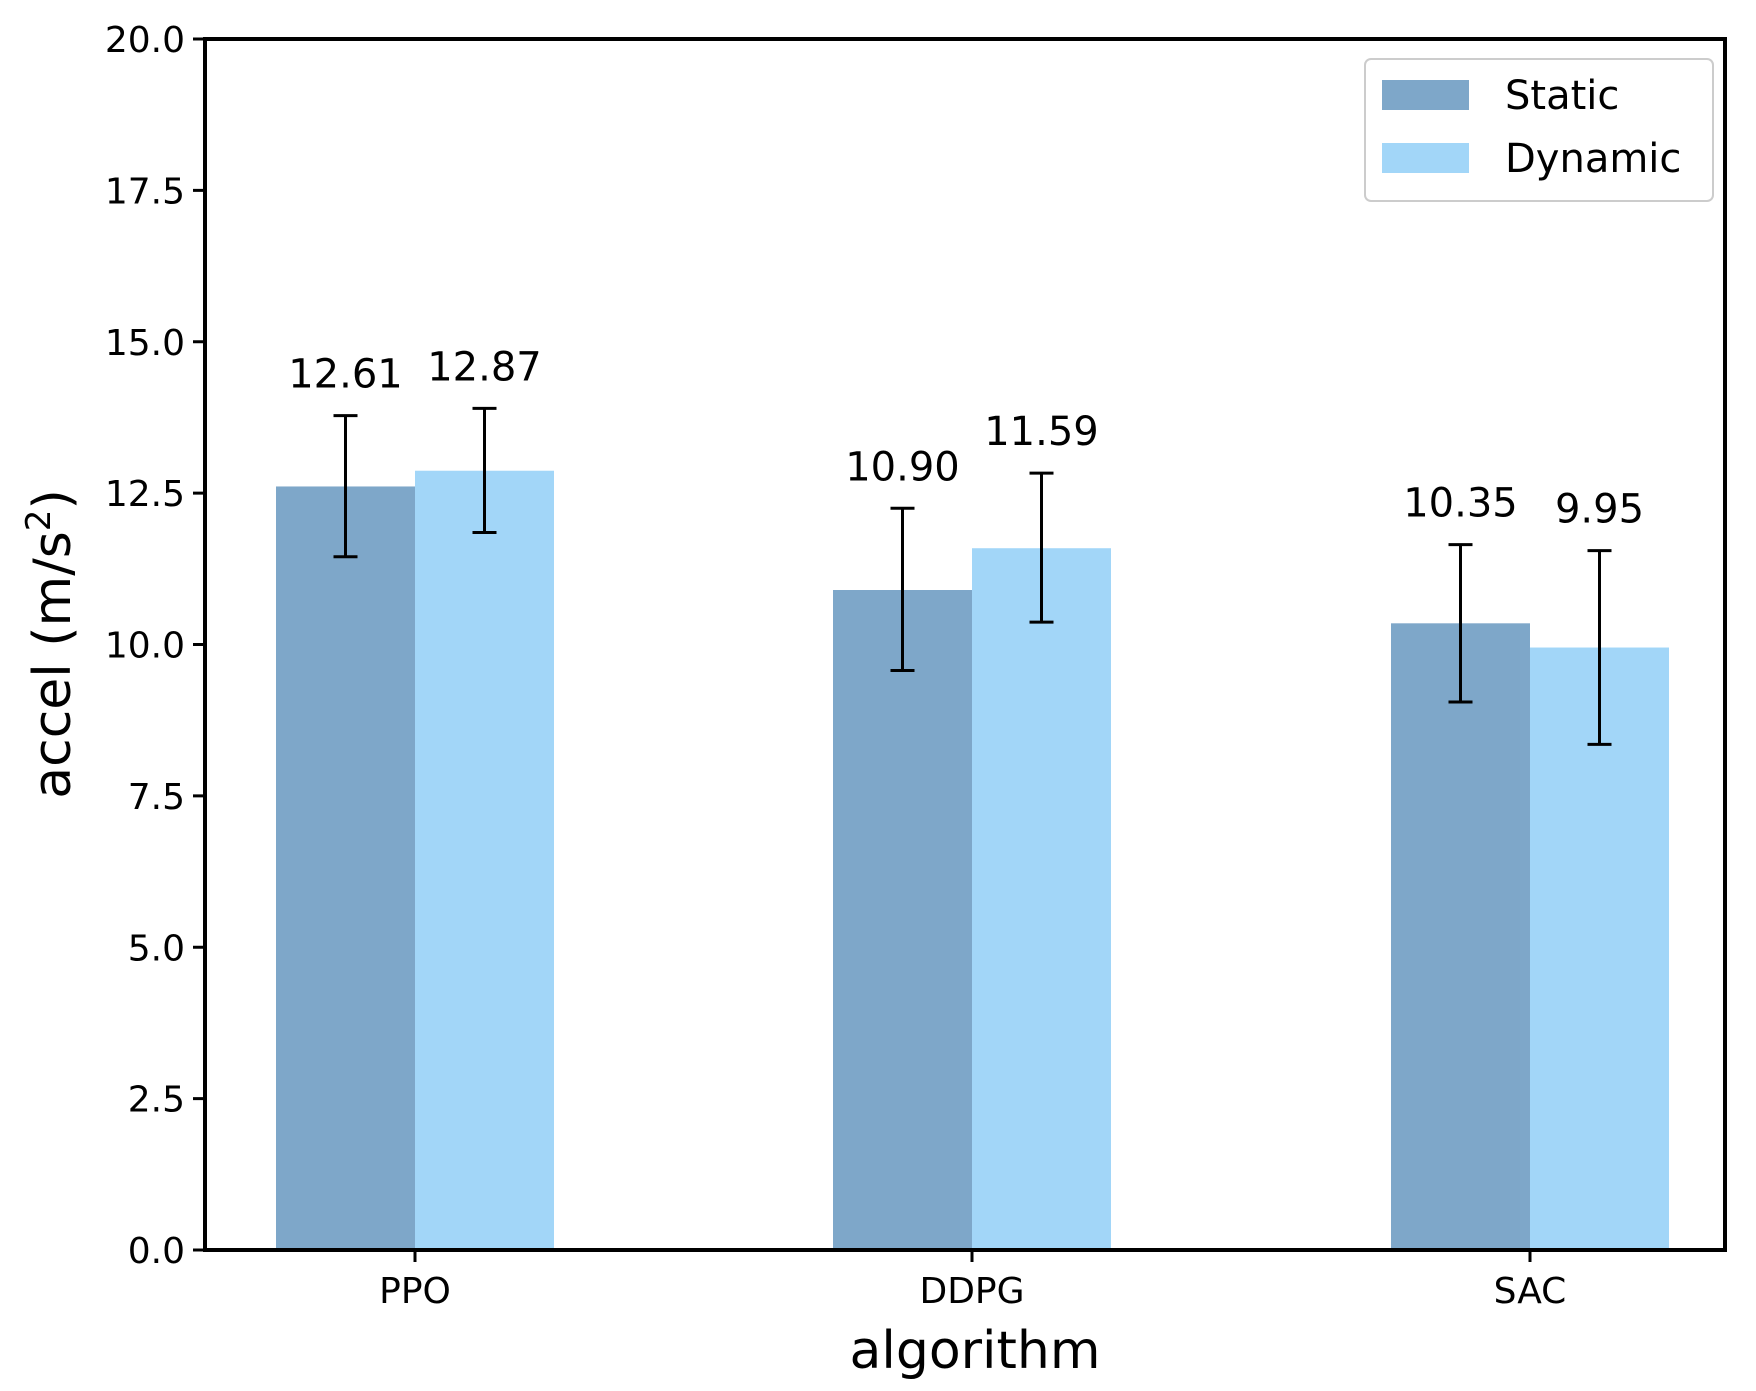 The image size is (1756, 1391). I want to click on y-tick-label: 10.0, so click(145, 646).